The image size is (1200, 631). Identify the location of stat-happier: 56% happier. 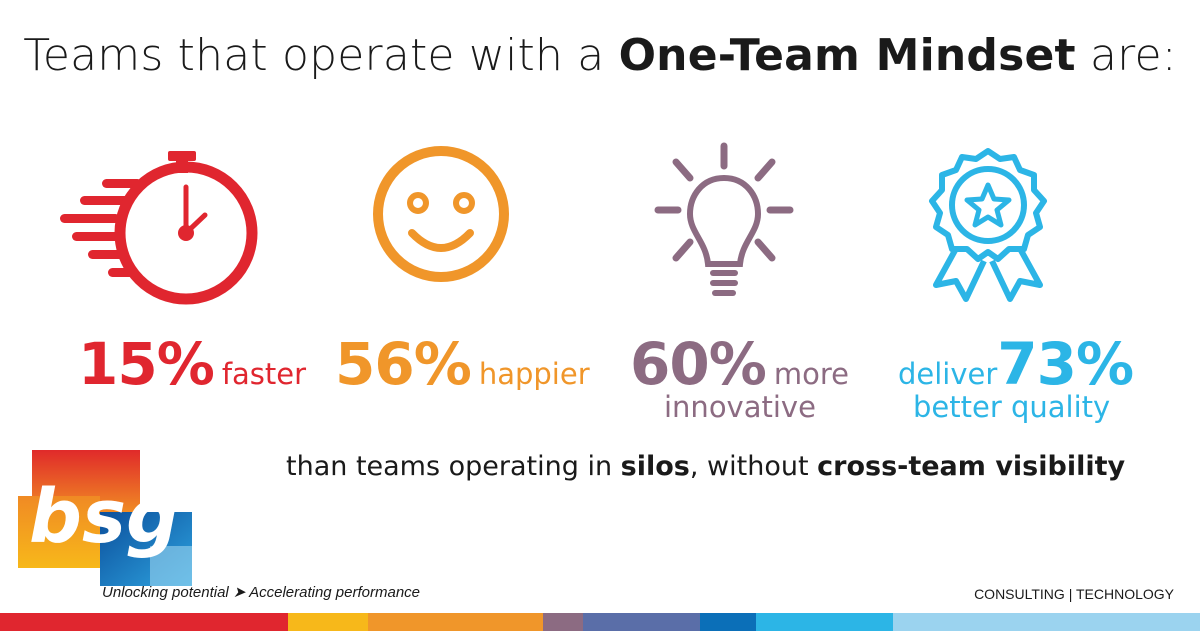
(462, 364).